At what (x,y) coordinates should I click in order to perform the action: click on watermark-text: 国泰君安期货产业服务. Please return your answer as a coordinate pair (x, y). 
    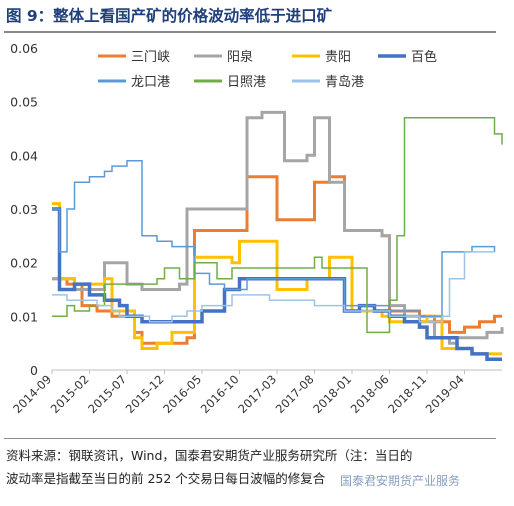
    Looking at the image, I should click on (400, 481).